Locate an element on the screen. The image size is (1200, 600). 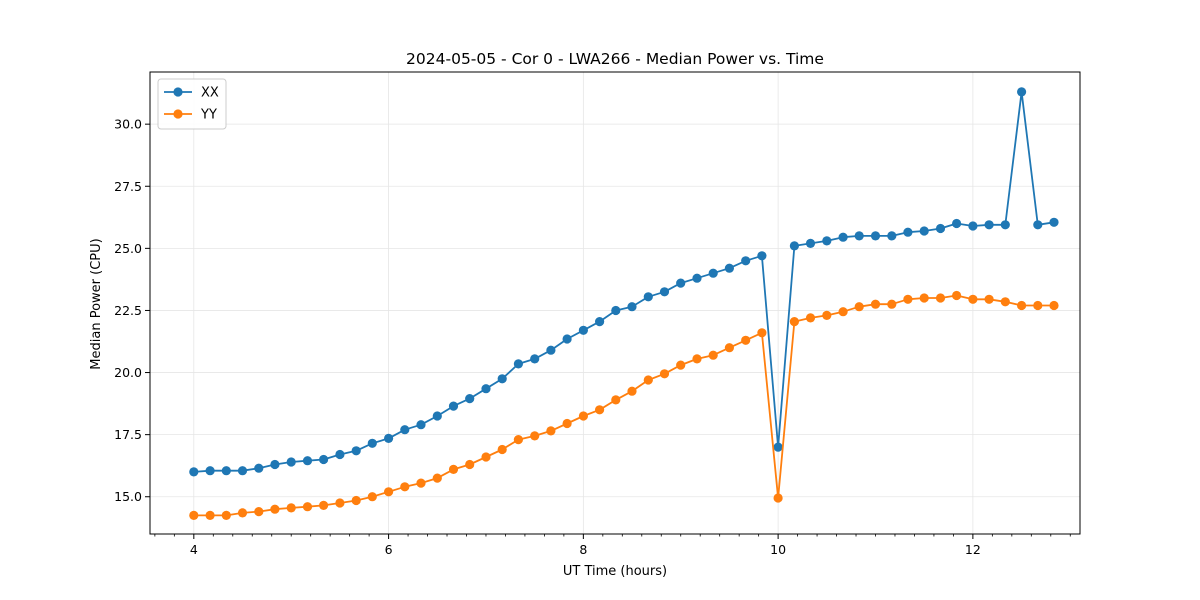
y-axis-label: Median Power (CPU) is located at coordinates (96, 303).